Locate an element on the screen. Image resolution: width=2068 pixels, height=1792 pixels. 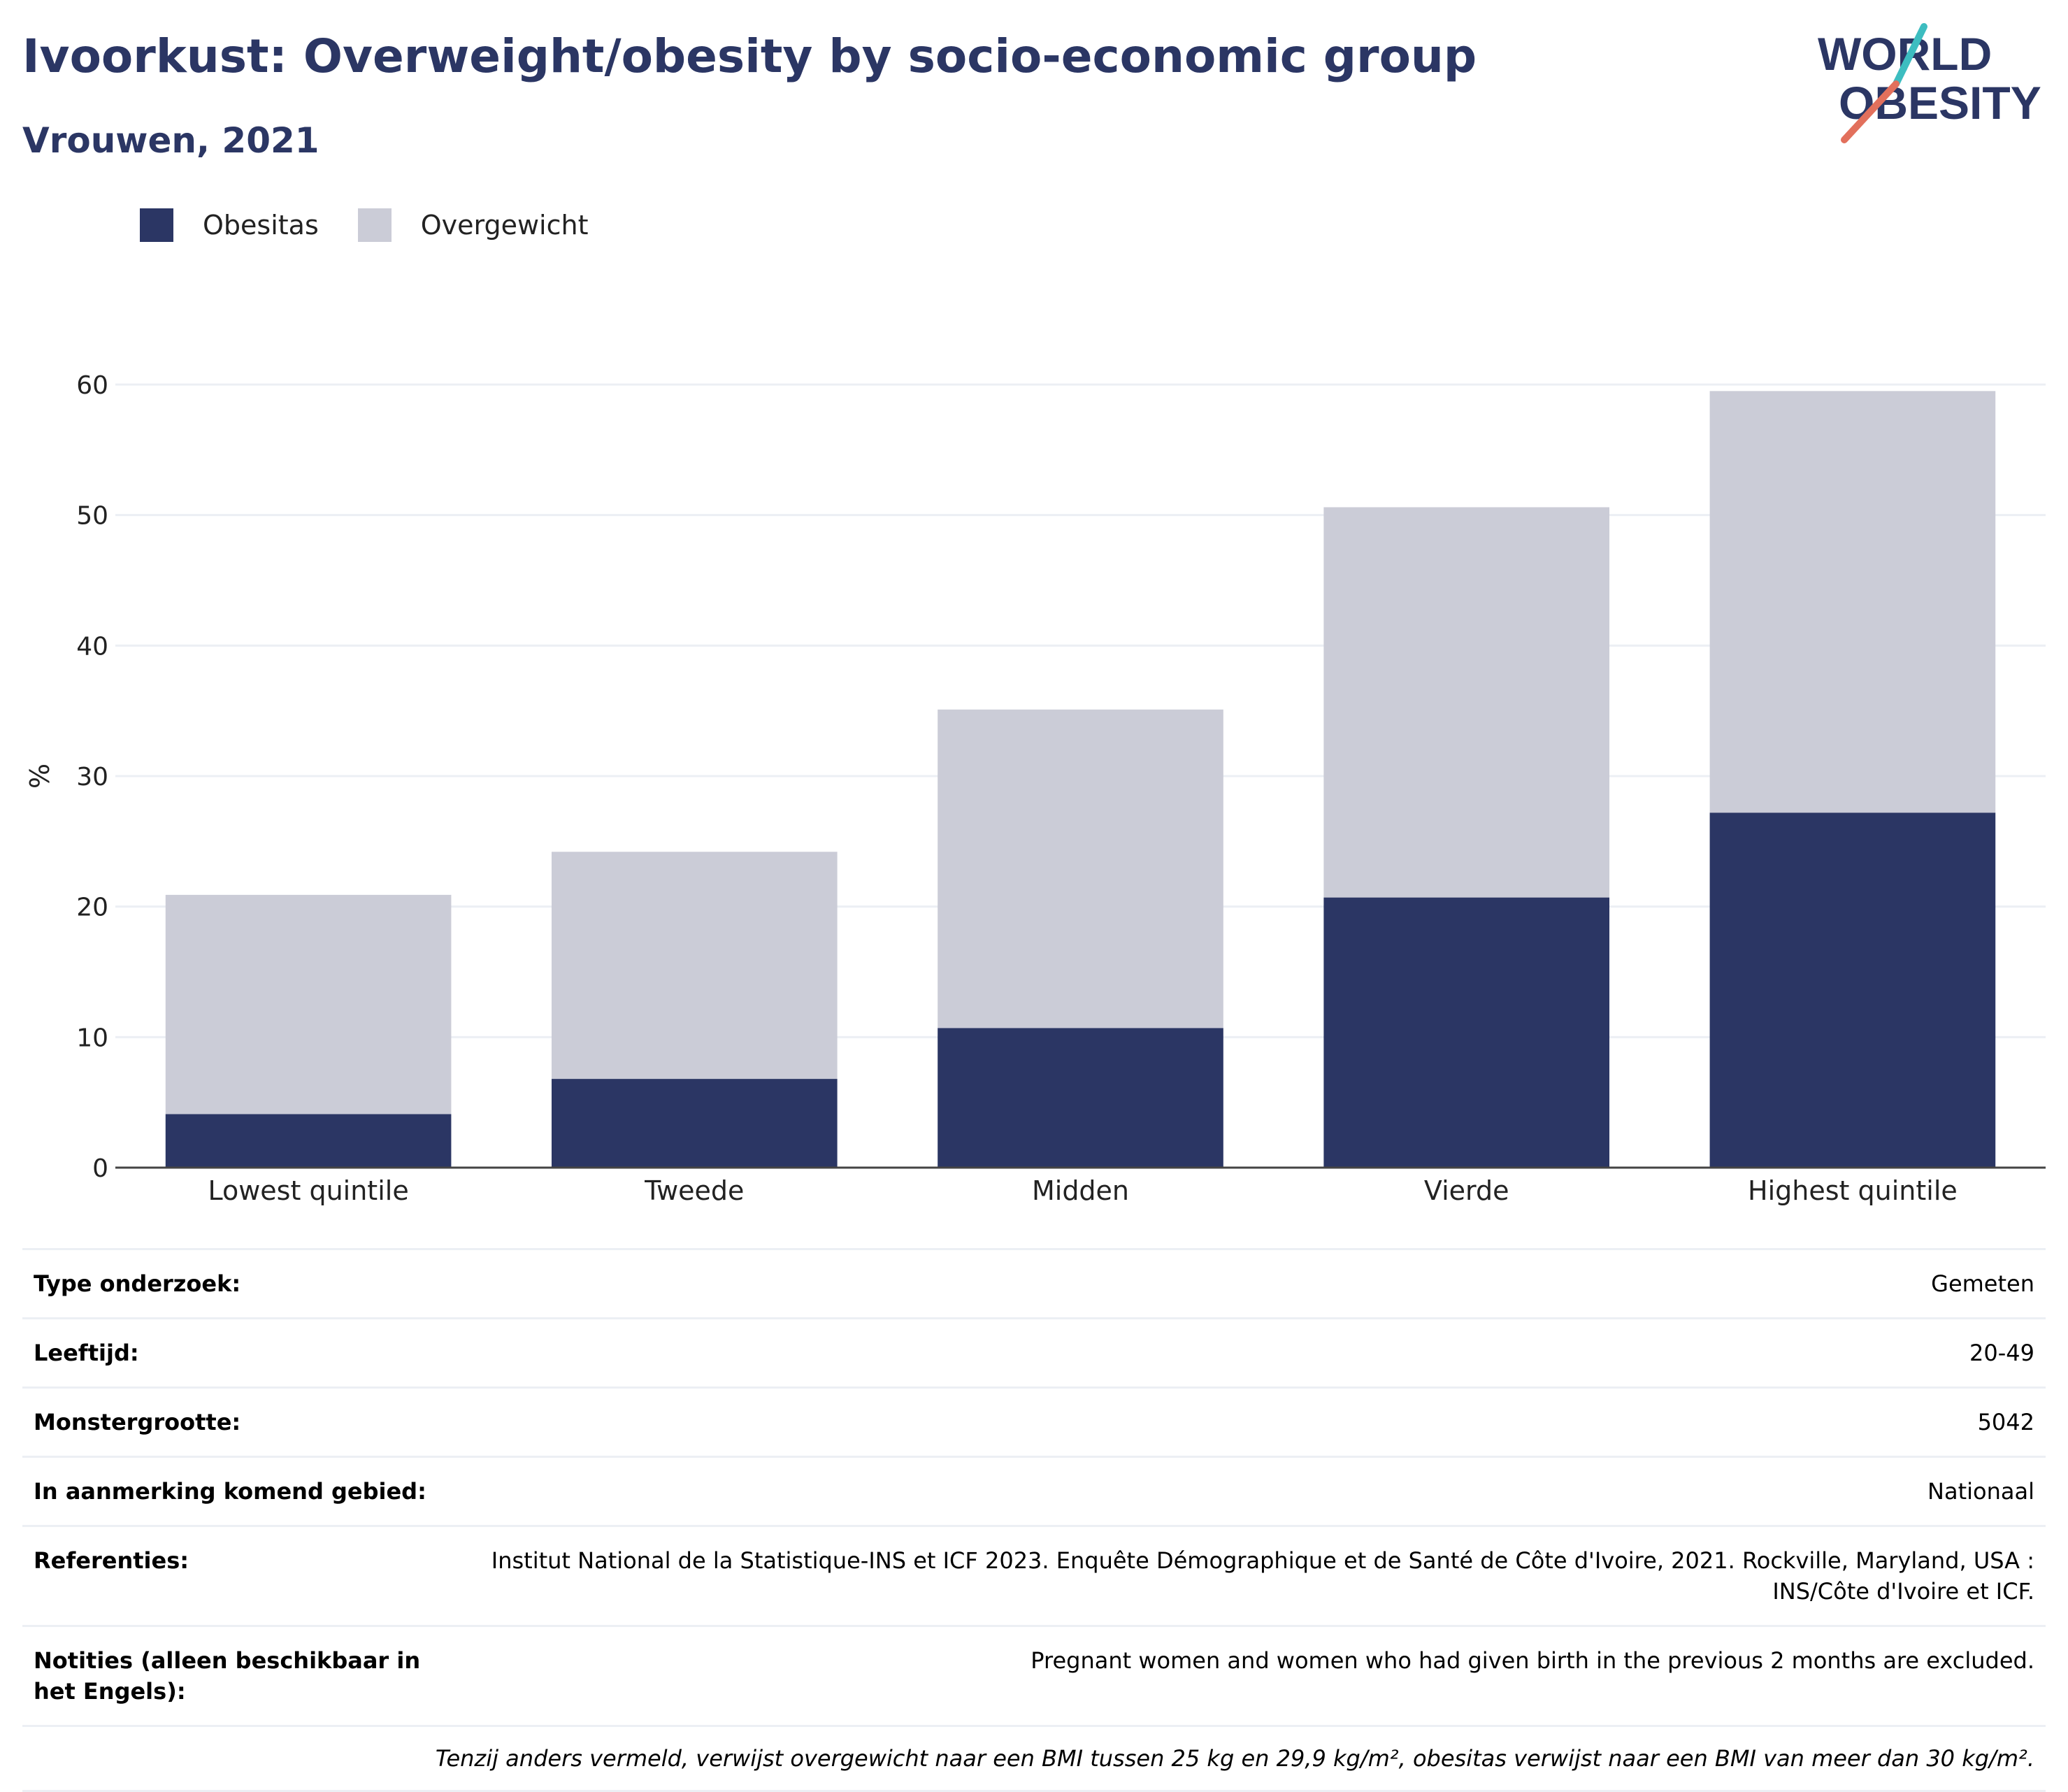
chart-legend: Obesitas Overgewicht is located at coordinates (384, 225).